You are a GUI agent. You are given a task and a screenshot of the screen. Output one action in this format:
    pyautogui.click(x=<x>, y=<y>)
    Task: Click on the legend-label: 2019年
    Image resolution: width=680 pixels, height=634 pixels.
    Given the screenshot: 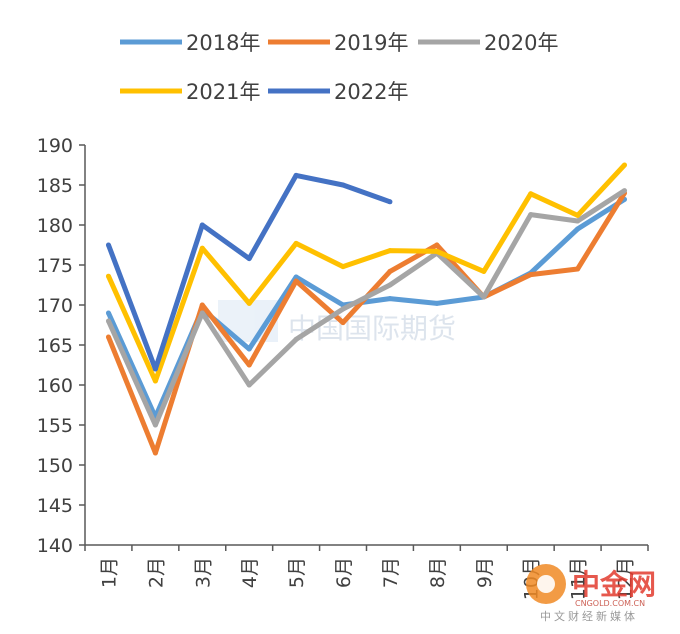 What is the action you would take?
    pyautogui.click(x=371, y=43)
    